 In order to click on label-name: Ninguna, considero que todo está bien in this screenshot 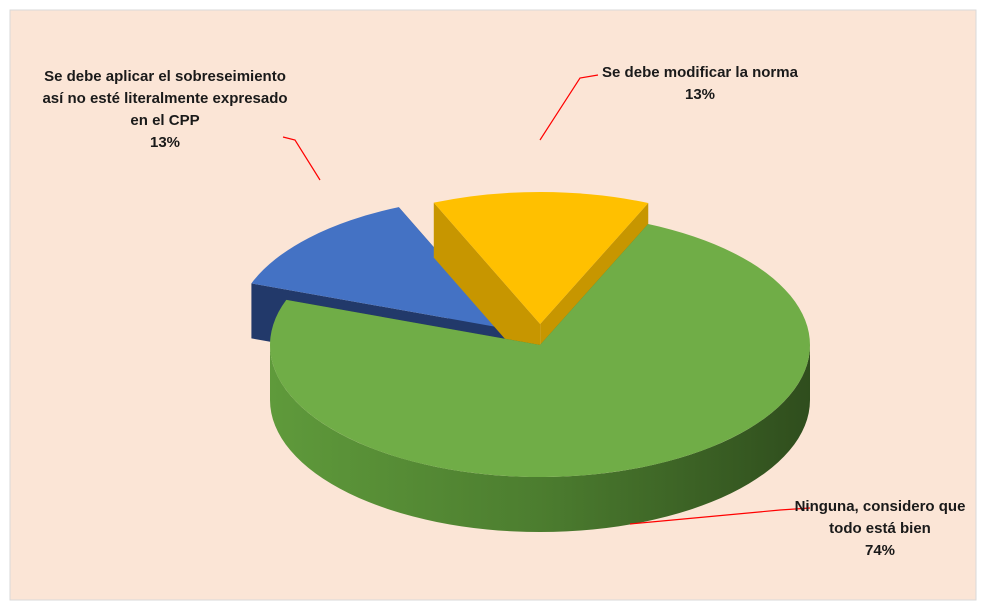, I will do `click(880, 517)`.